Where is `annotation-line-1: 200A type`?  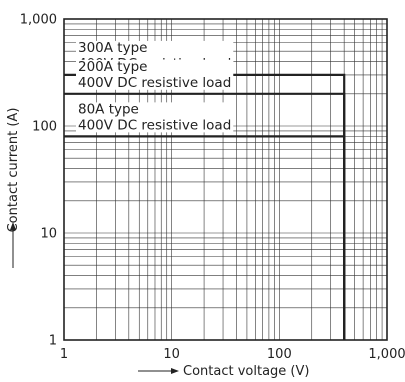 annotation-line-1: 200A type is located at coordinates (112, 67).